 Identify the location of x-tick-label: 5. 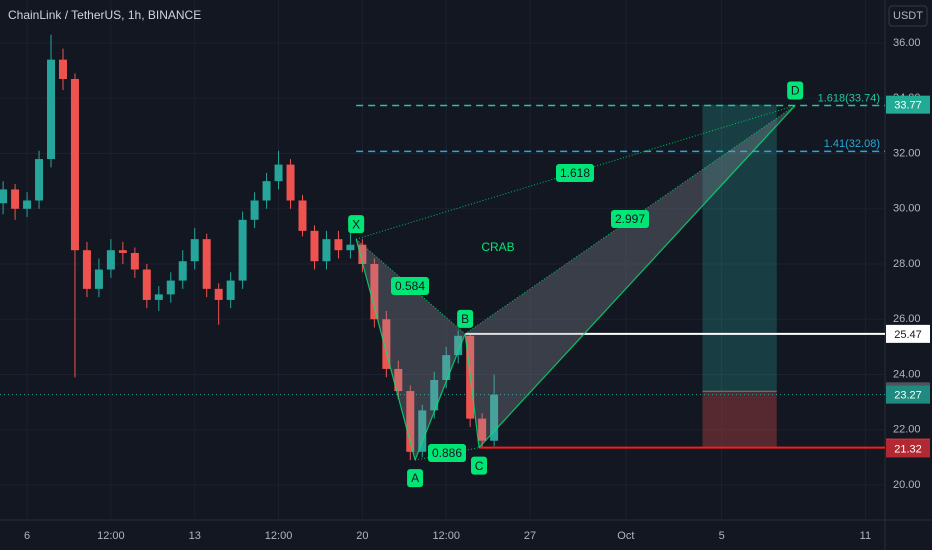
(722, 536).